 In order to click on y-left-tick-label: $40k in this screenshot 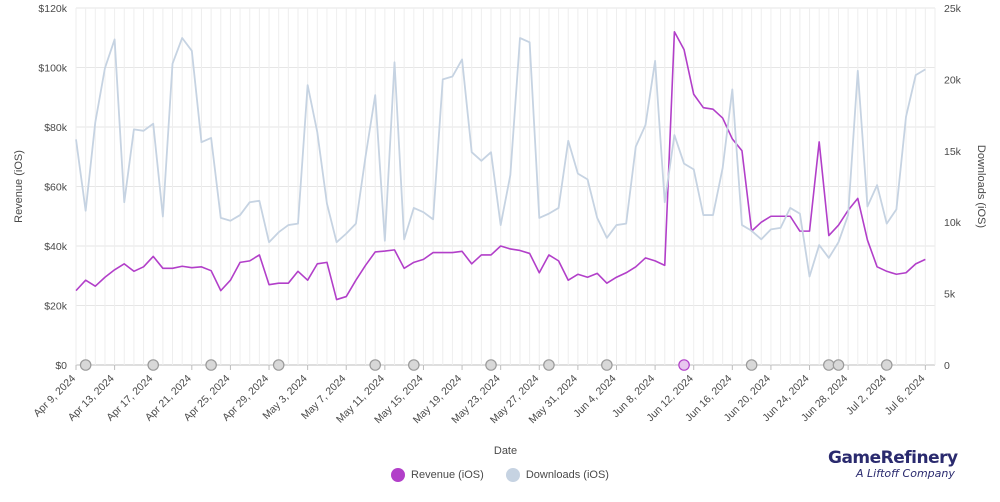, I will do `click(56, 247)`.